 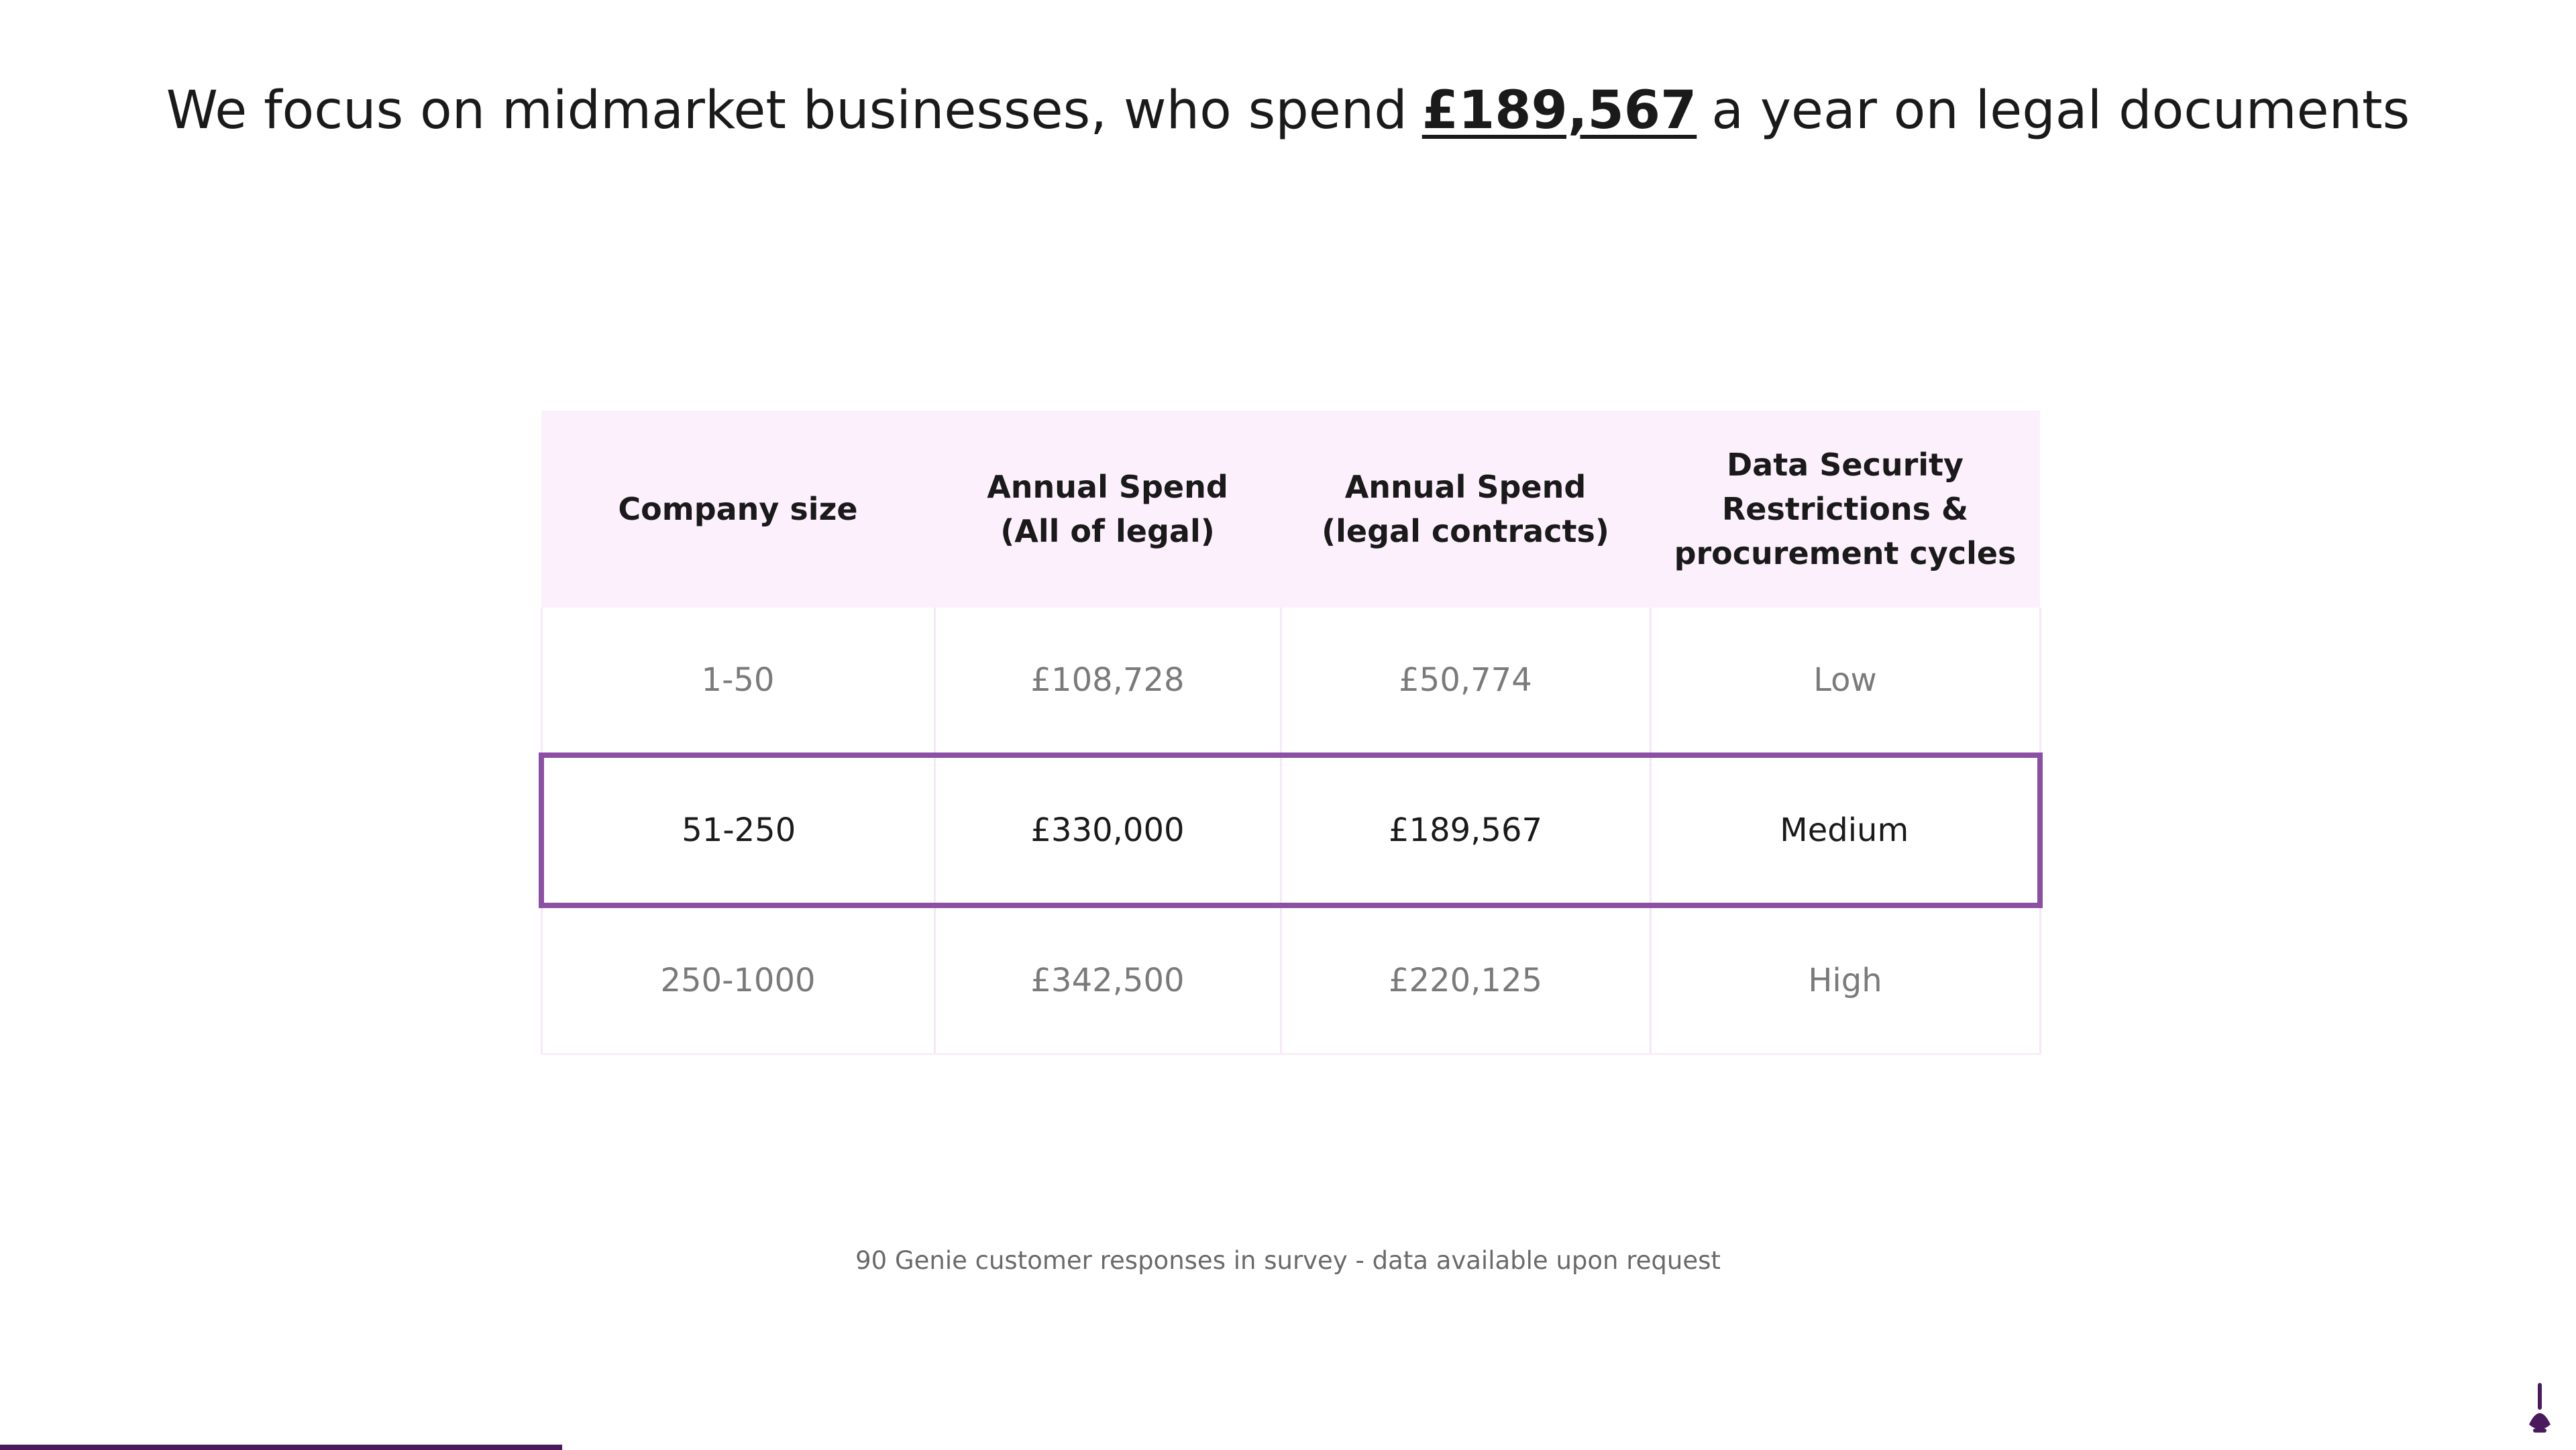 I want to click on title-text: a year on legal documents, so click(x=2060, y=110).